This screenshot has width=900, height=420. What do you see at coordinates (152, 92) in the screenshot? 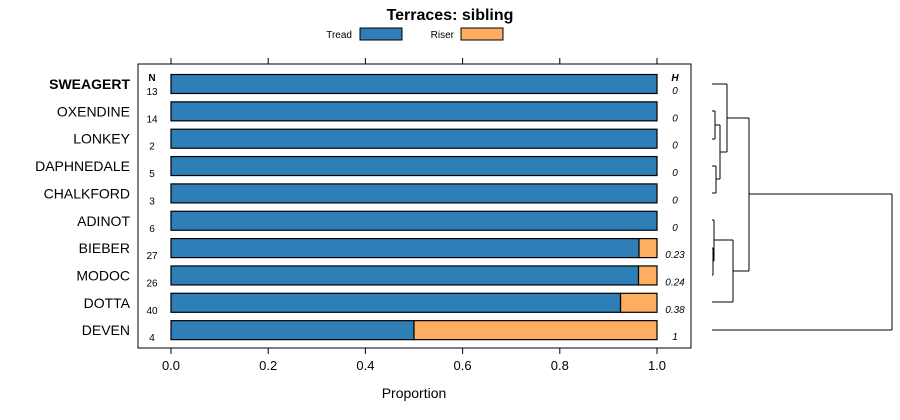
I see `n-value: 13` at bounding box center [152, 92].